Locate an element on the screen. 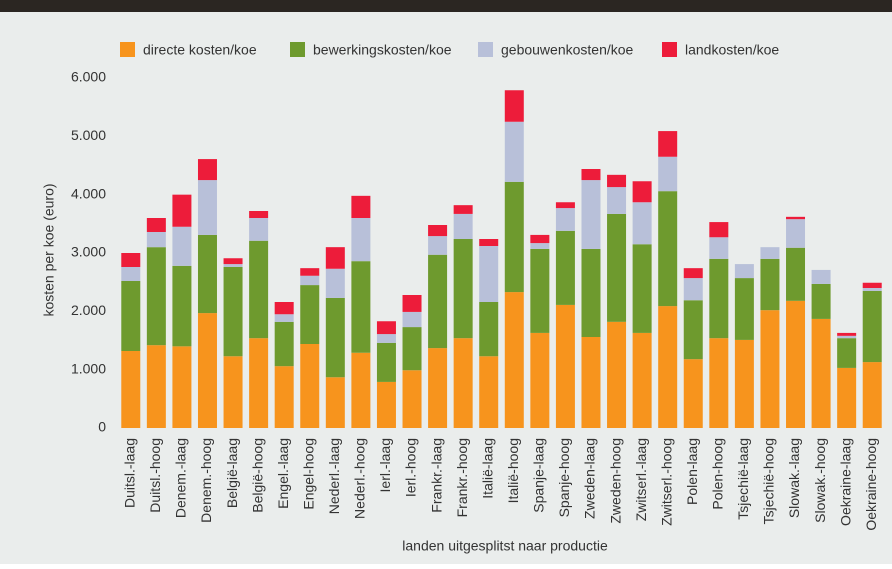 The width and height of the screenshot is (892, 569). x-tick-label: Zwitserl.-hoog is located at coordinates (666, 482).